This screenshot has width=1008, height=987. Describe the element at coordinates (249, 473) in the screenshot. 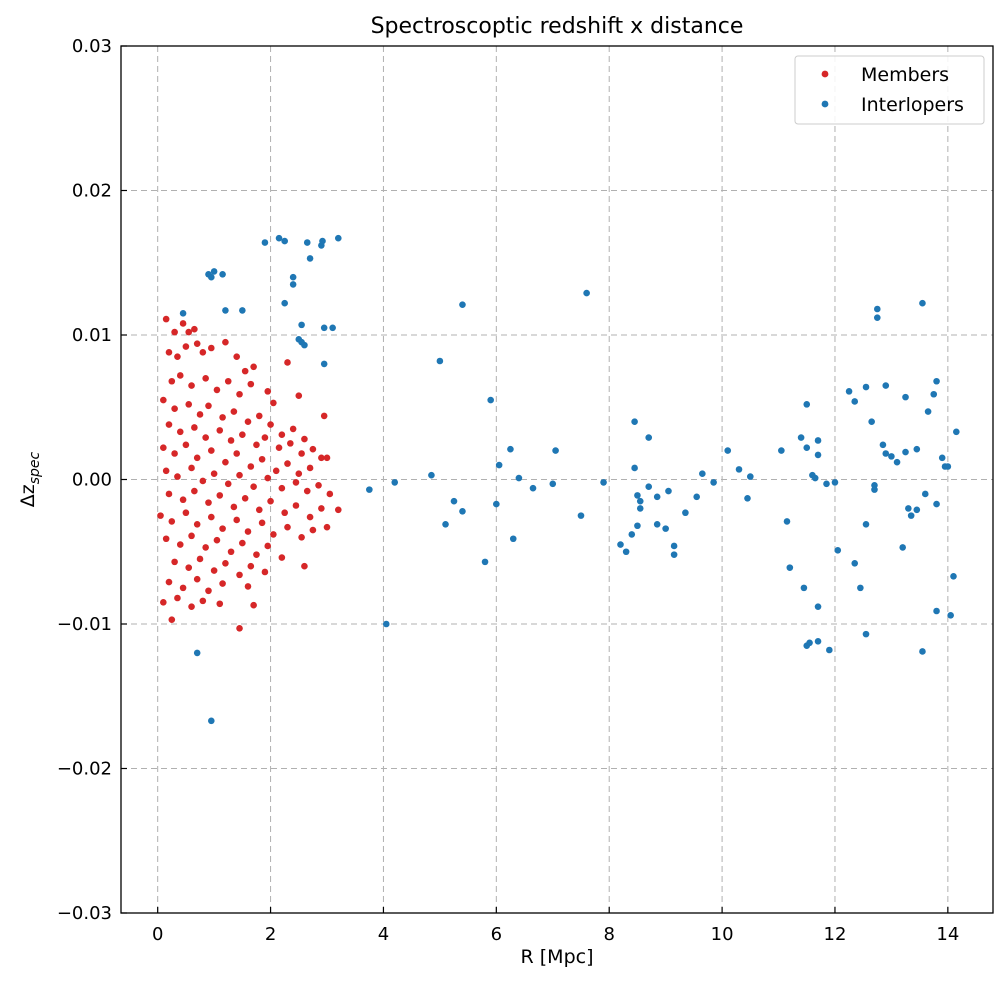

I see `series-members` at that location.